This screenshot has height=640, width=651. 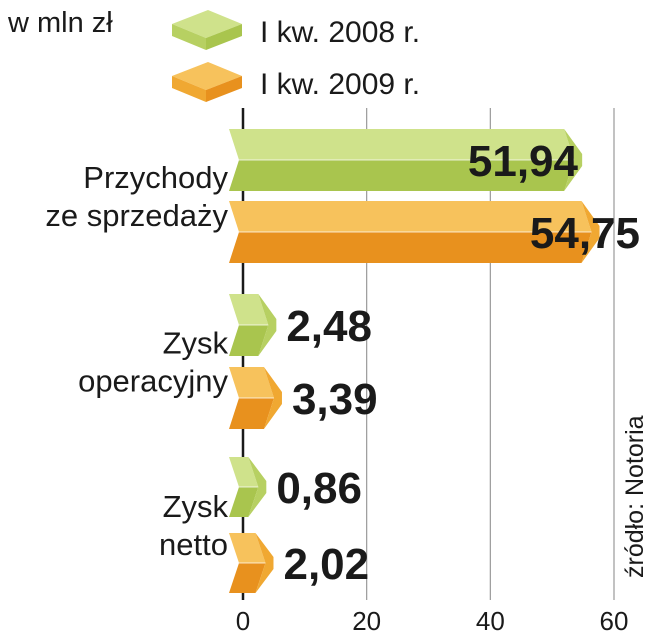 I want to click on value-label-s0-c1: 2,48, so click(x=329, y=326).